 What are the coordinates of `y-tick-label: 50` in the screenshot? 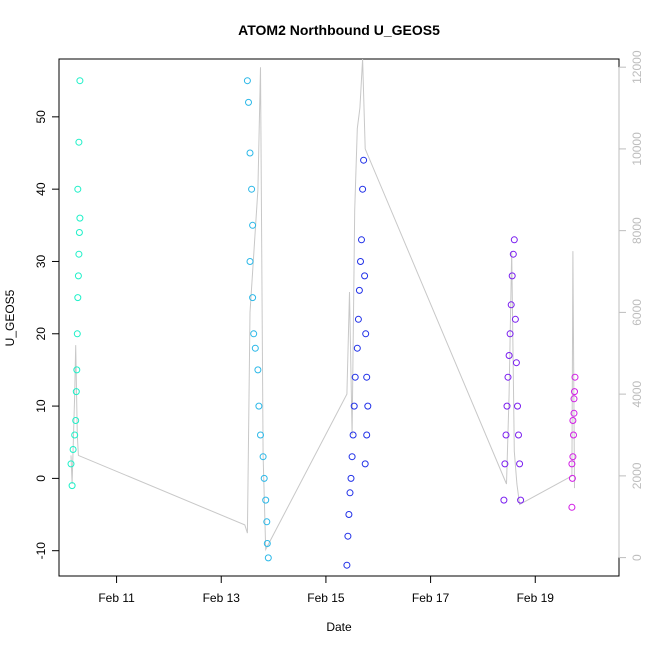 It's located at (41, 117).